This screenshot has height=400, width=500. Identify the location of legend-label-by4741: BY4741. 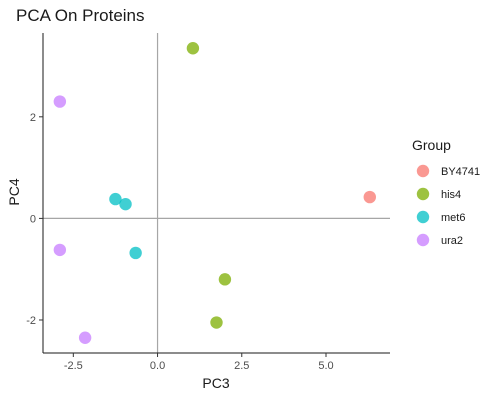
(460, 172).